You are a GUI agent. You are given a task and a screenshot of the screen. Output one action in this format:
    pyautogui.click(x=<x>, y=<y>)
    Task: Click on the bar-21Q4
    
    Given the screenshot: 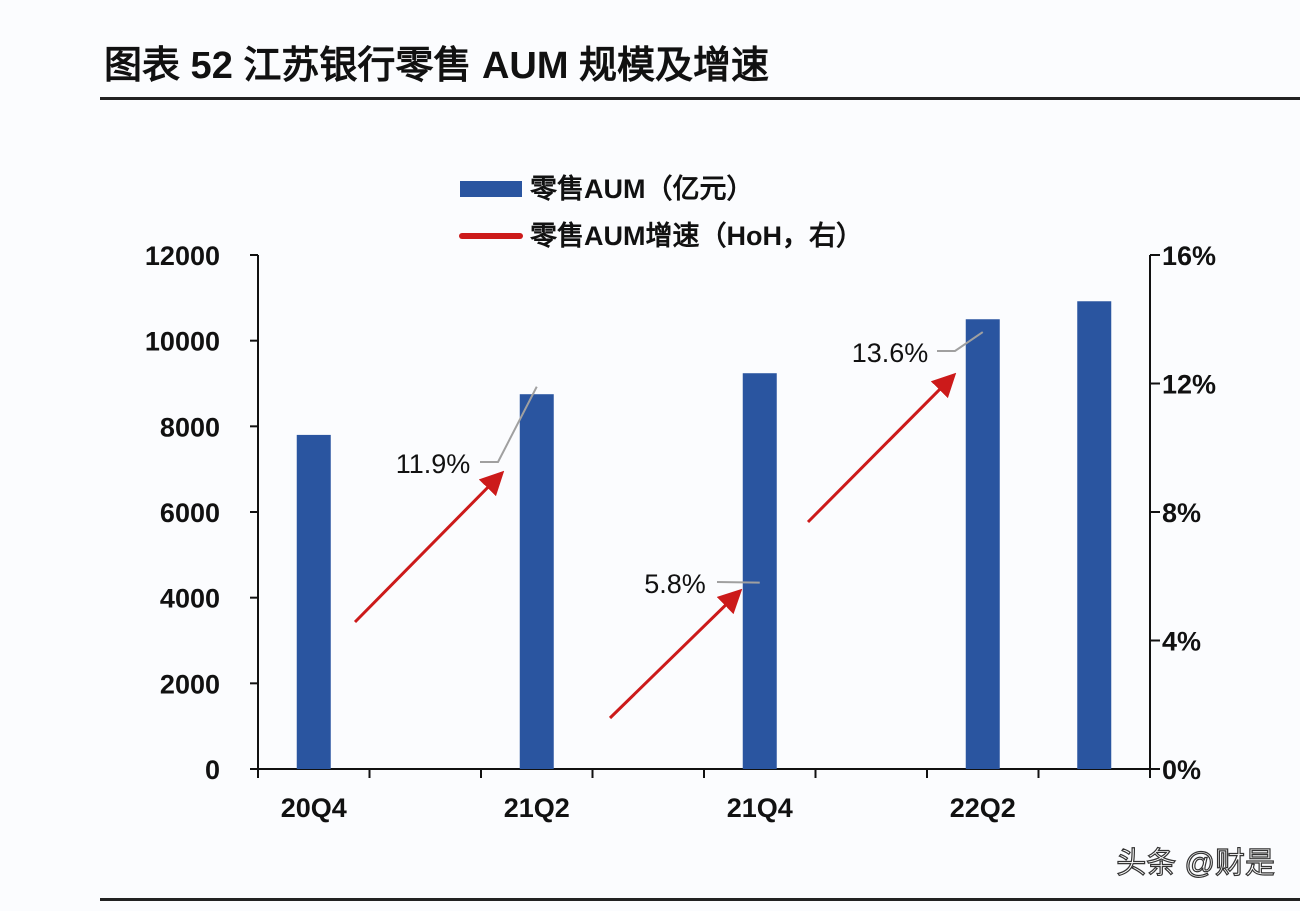 What is the action you would take?
    pyautogui.click(x=759, y=571)
    